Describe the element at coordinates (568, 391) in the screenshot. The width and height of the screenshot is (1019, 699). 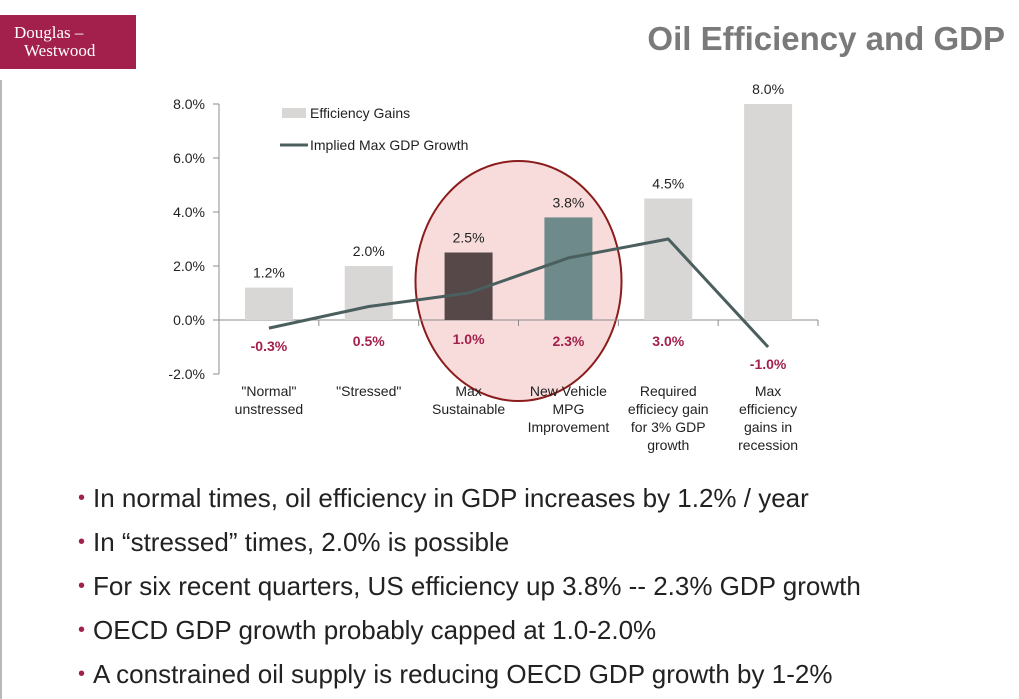
I see `category-label: New Vehicle` at that location.